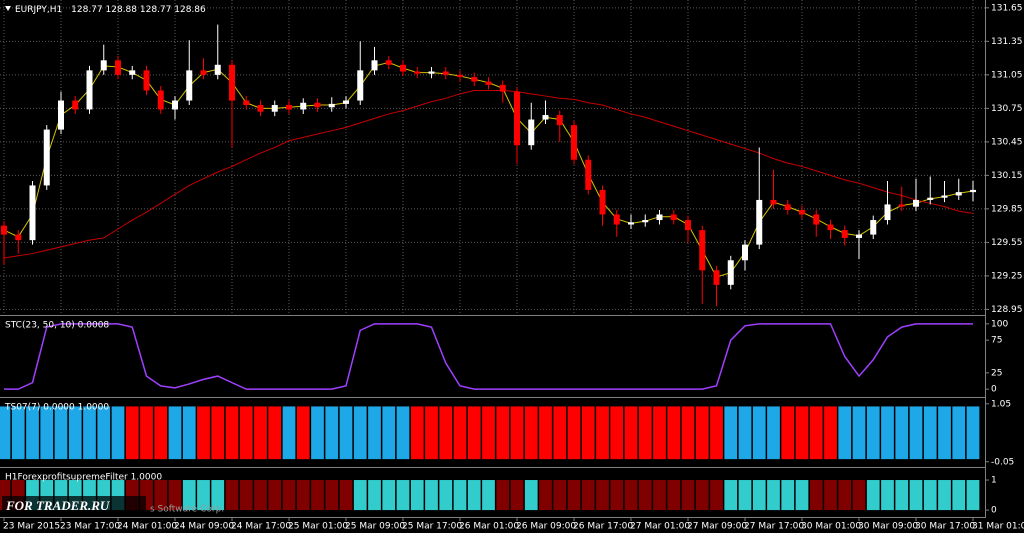 The height and width of the screenshot is (533, 1024). Describe the element at coordinates (998, 527) in the screenshot. I see `x-tick-label: 31 Mar 01:00` at that location.